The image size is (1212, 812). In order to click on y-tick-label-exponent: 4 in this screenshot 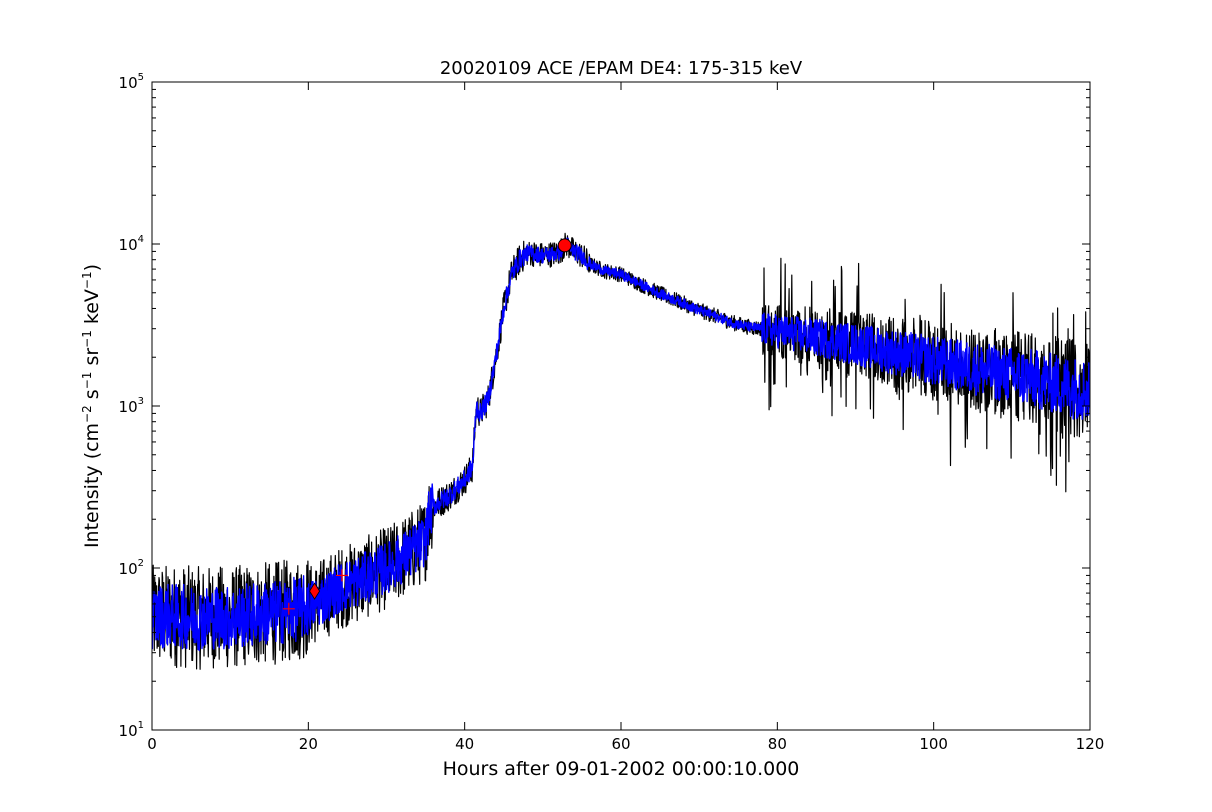, I will do `click(141, 239)`.